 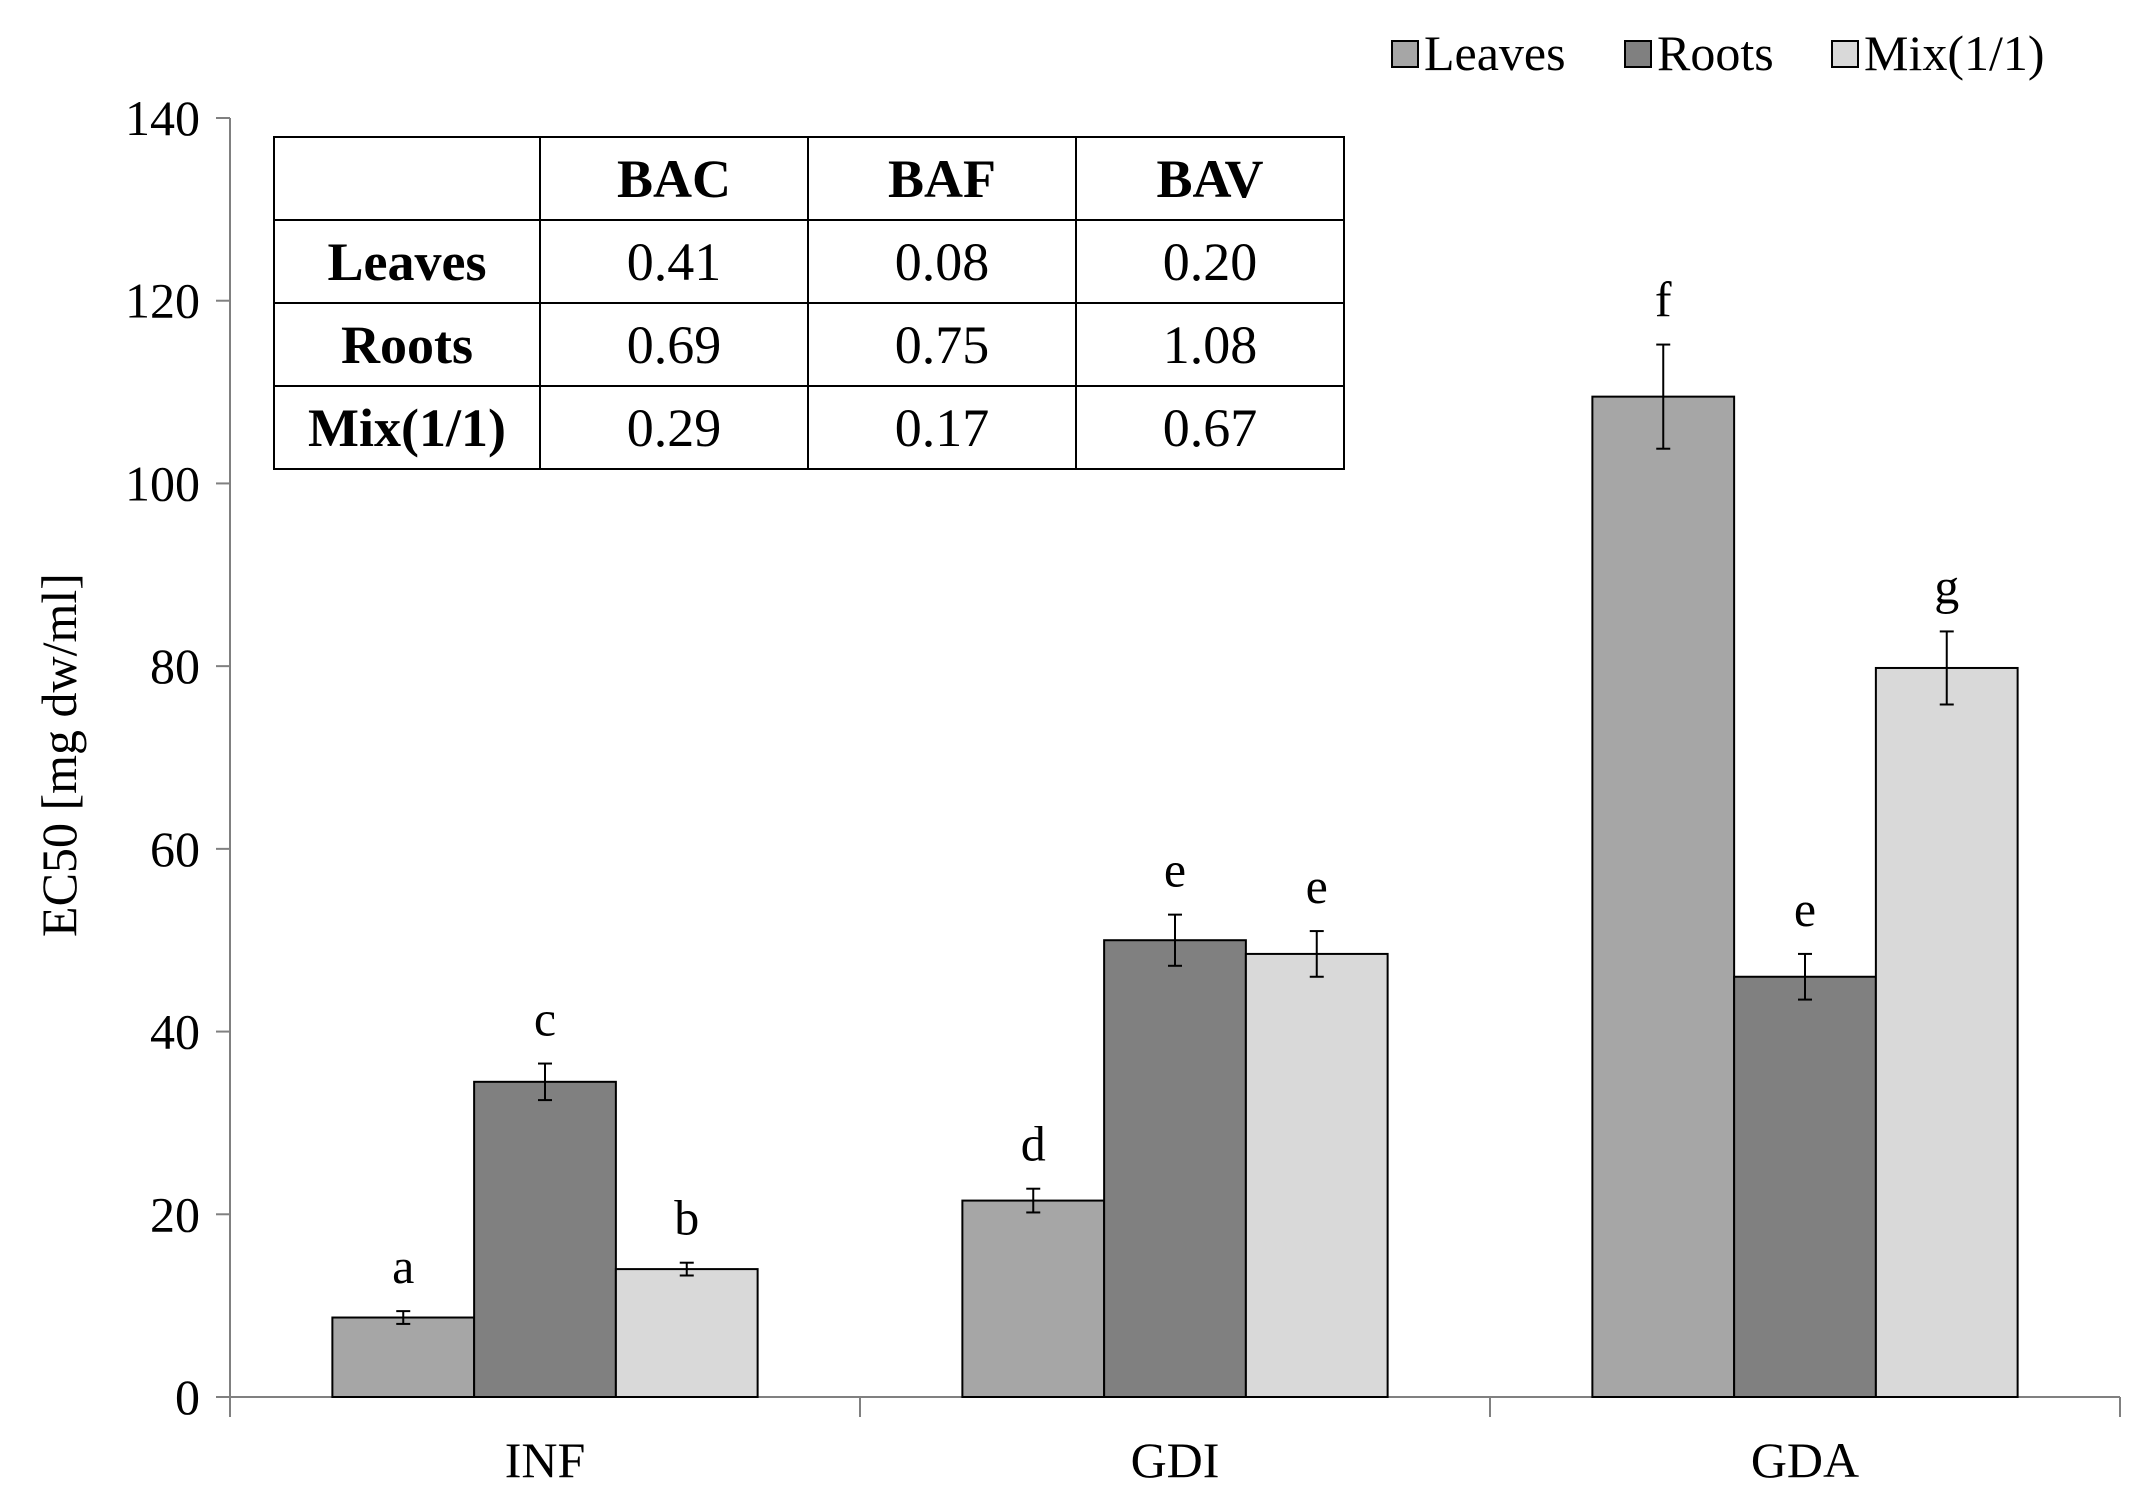 What do you see at coordinates (1033, 1144) in the screenshot?
I see `data-label: d` at bounding box center [1033, 1144].